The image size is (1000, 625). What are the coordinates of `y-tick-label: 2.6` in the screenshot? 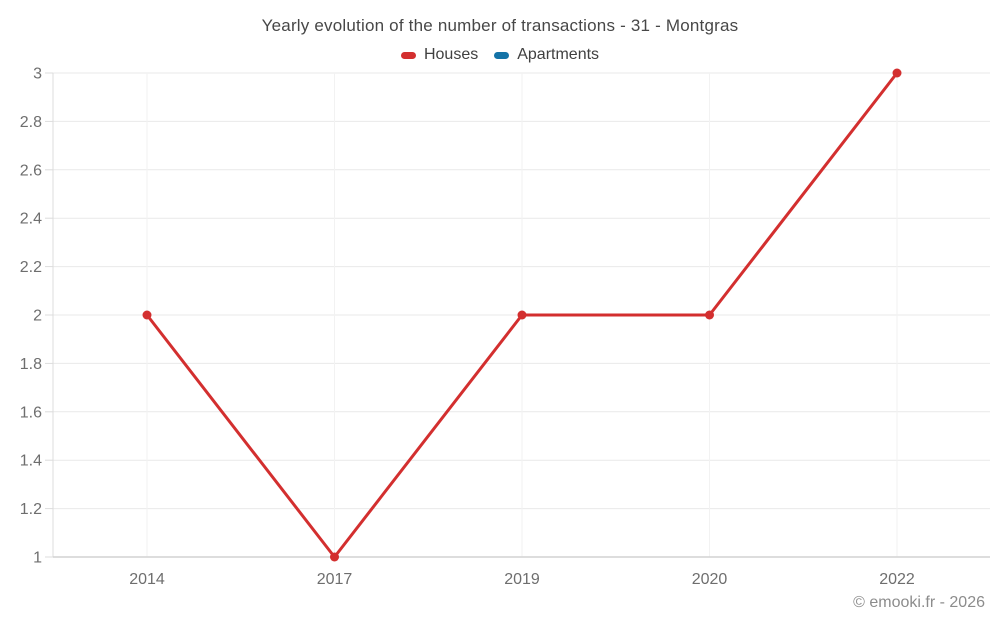 It's located at (31, 170).